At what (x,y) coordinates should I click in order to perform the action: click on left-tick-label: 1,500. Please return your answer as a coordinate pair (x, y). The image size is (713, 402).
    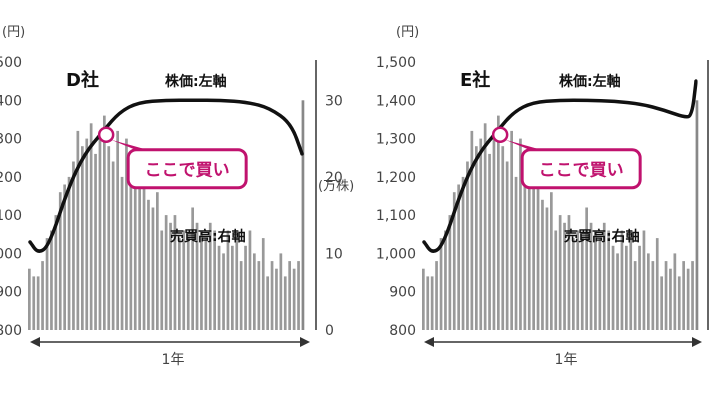
    Looking at the image, I should click on (11, 63).